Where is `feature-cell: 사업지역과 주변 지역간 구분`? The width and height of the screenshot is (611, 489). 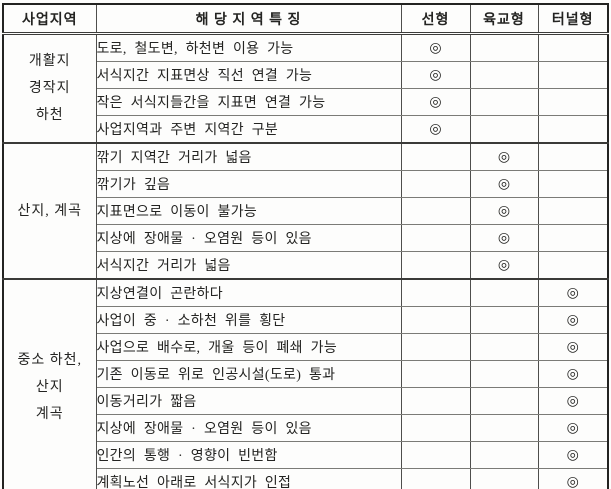 feature-cell: 사업지역과 주변 지역간 구분 is located at coordinates (248, 129).